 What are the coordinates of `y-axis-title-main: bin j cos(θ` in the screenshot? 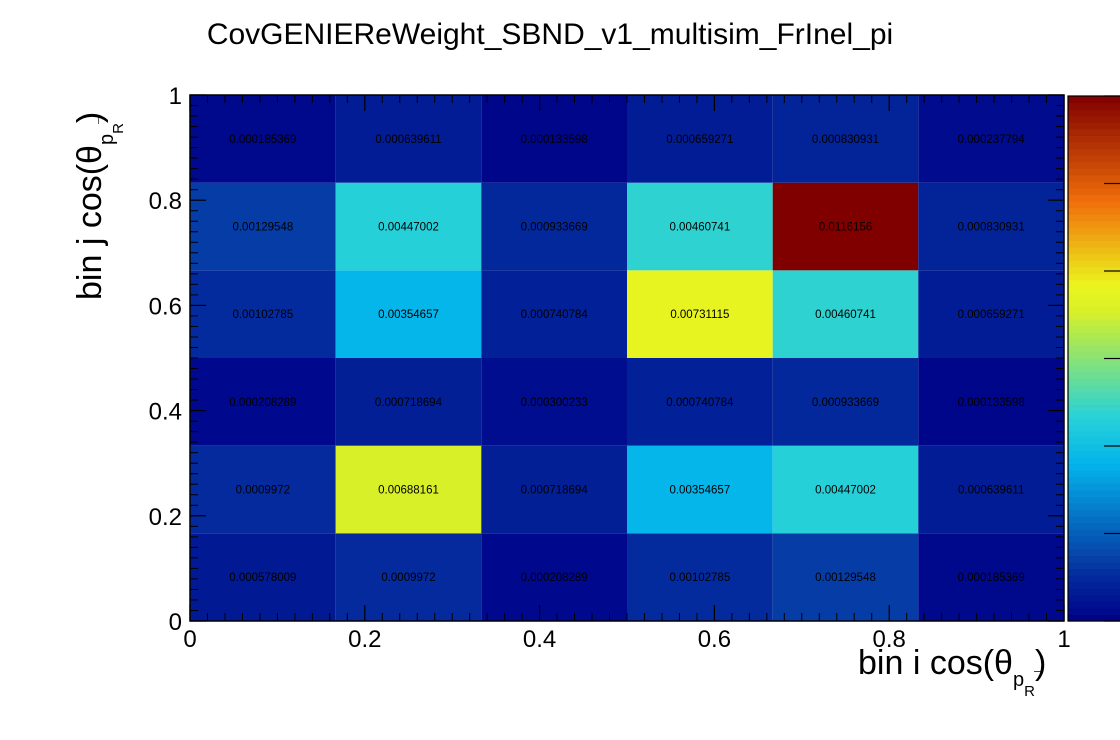 It's located at (90, 222).